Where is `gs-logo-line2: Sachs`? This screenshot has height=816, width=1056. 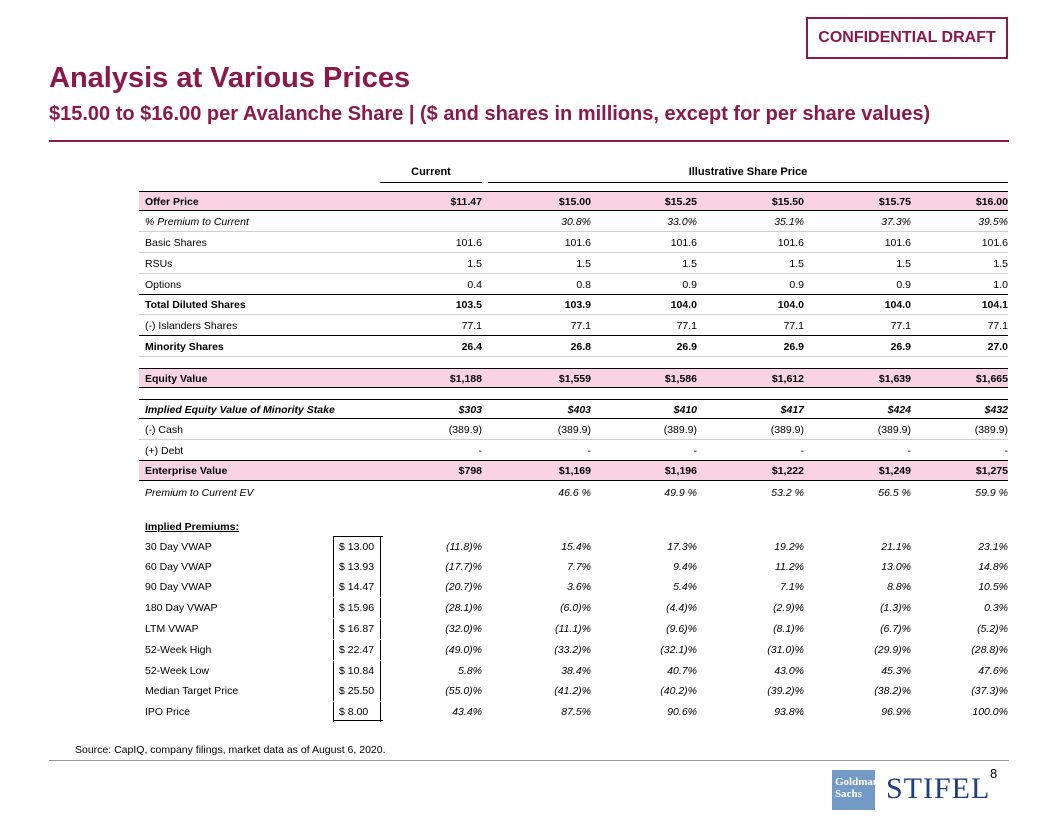
gs-logo-line2: Sachs is located at coordinates (848, 794).